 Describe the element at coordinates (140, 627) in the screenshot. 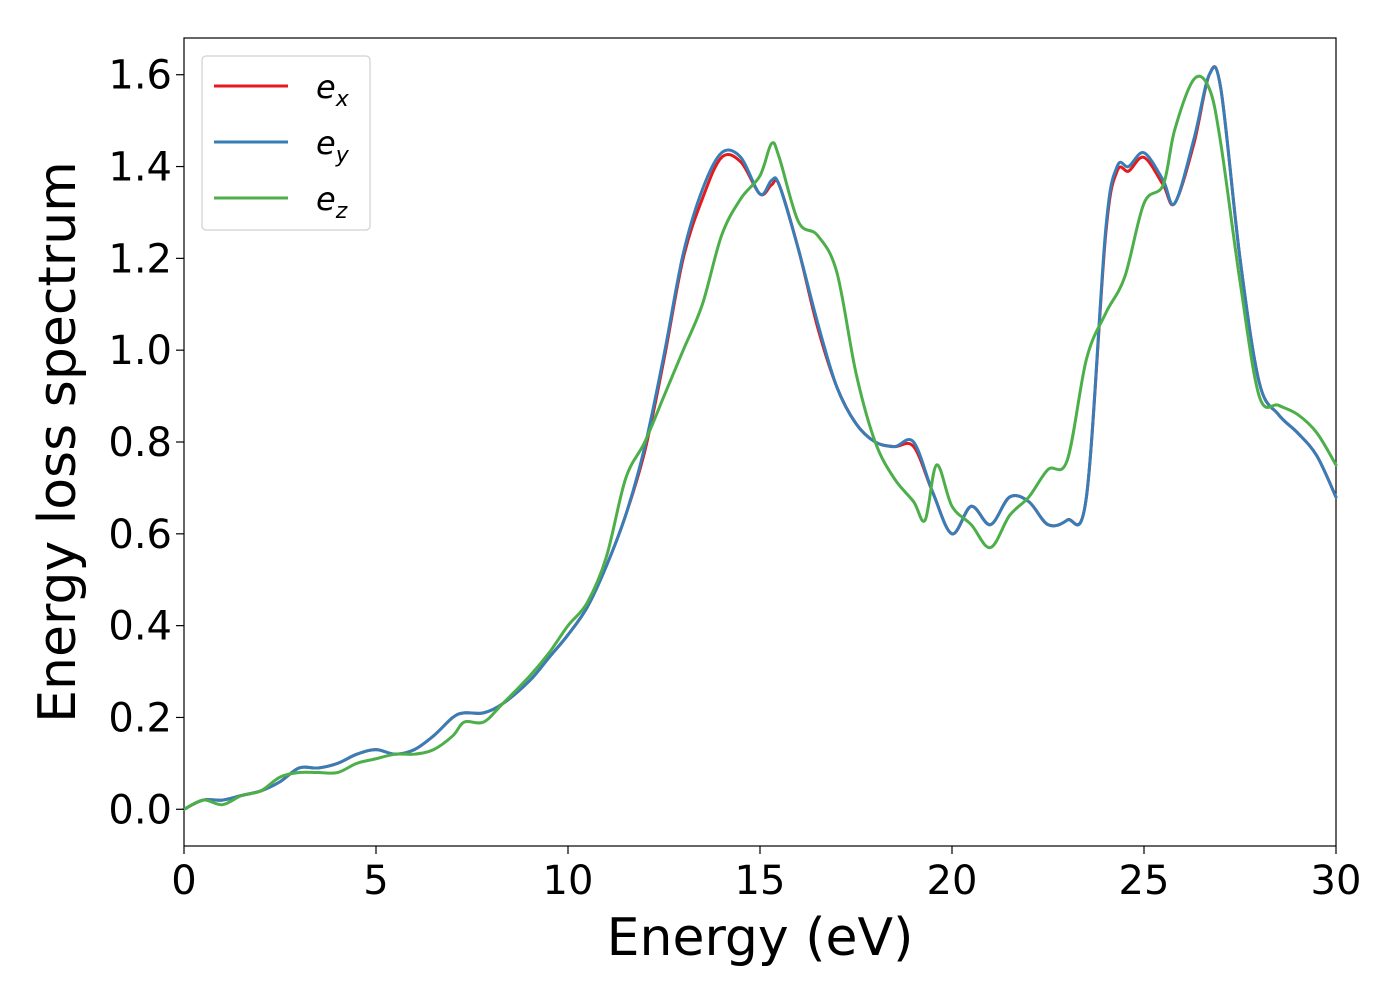

I see `y-tick-label: 0.4` at that location.